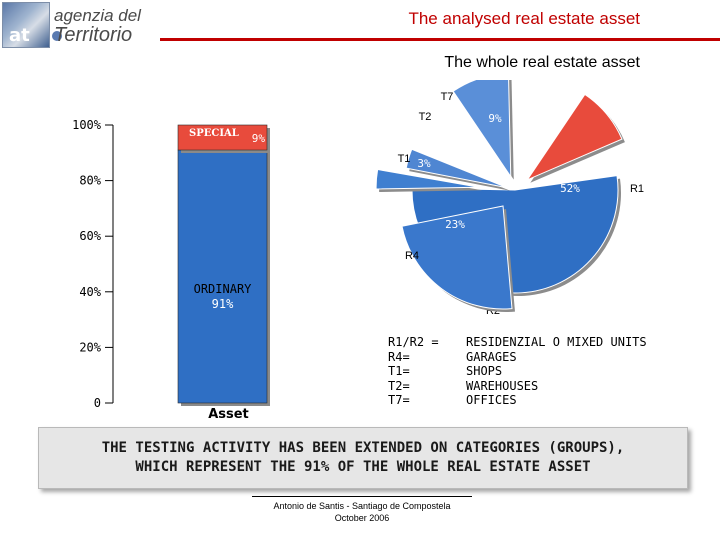 The height and width of the screenshot is (540, 720). What do you see at coordinates (427, 179) in the screenshot?
I see `pie-slice-r2` at bounding box center [427, 179].